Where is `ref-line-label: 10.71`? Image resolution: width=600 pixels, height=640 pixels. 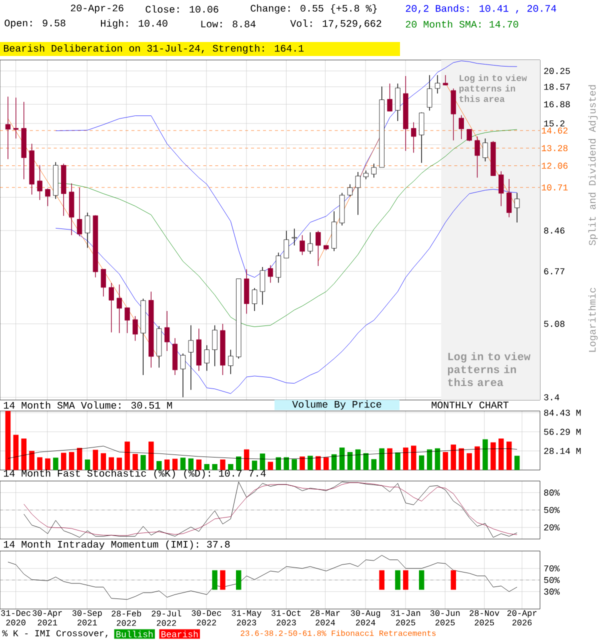
ref-line-label: 10.71 is located at coordinates (555, 187).